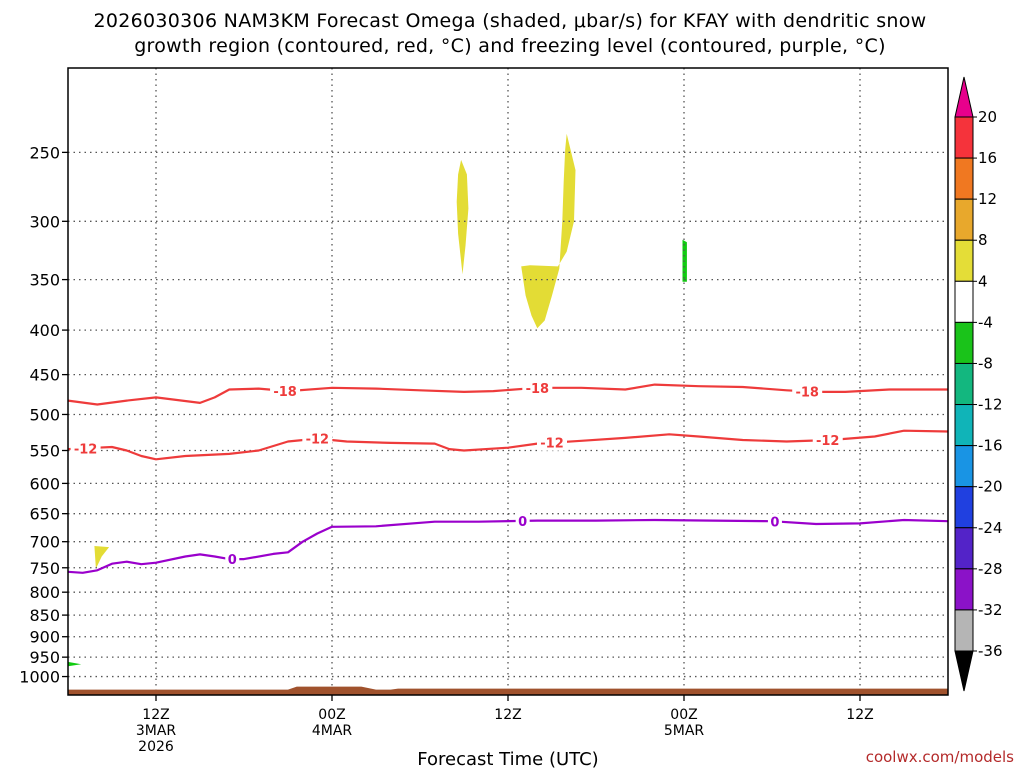 The image size is (1024, 768). What do you see at coordinates (985, 322) in the screenshot?
I see `colorbar-label: -4` at bounding box center [985, 322].